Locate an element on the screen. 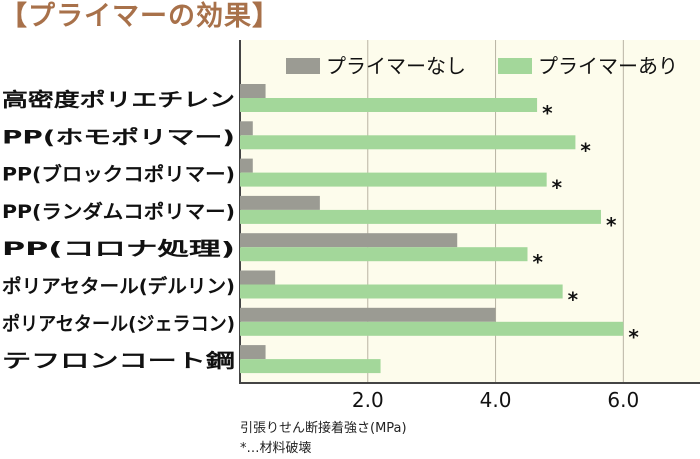 This screenshot has width=700, height=459. x-tick-label: 4.0 is located at coordinates (496, 400).